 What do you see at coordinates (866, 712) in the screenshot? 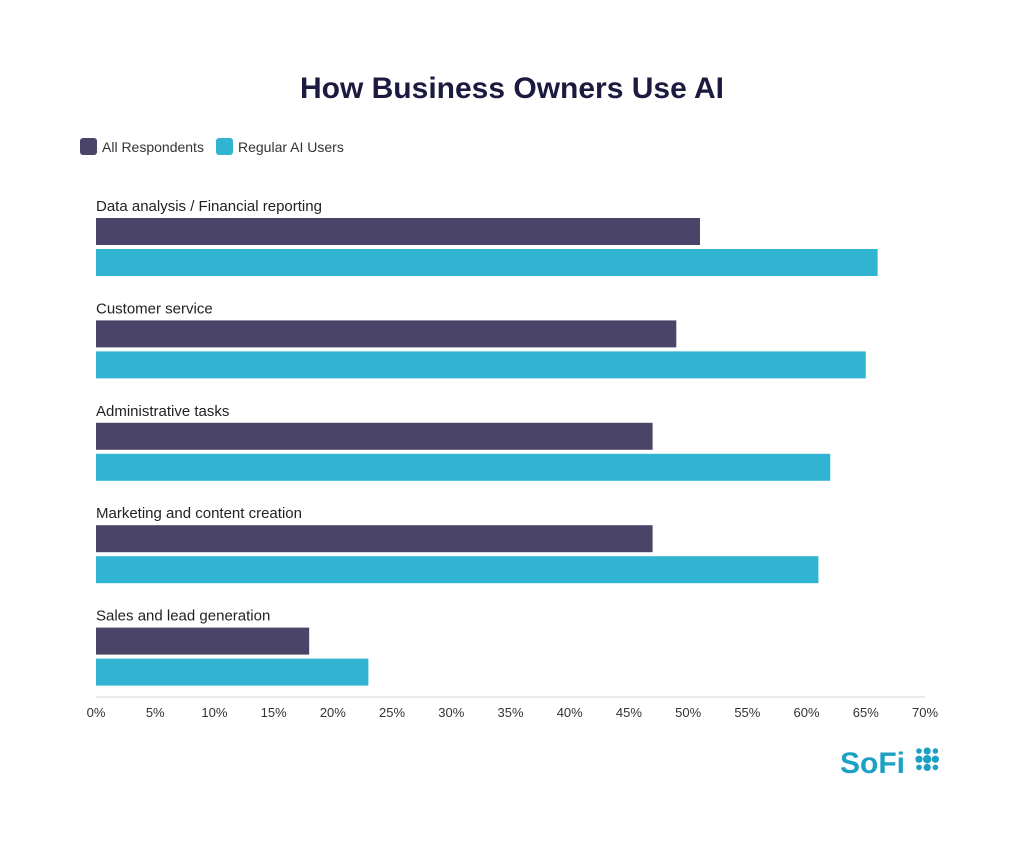
I see `x-tick-label-13: 65%` at bounding box center [866, 712].